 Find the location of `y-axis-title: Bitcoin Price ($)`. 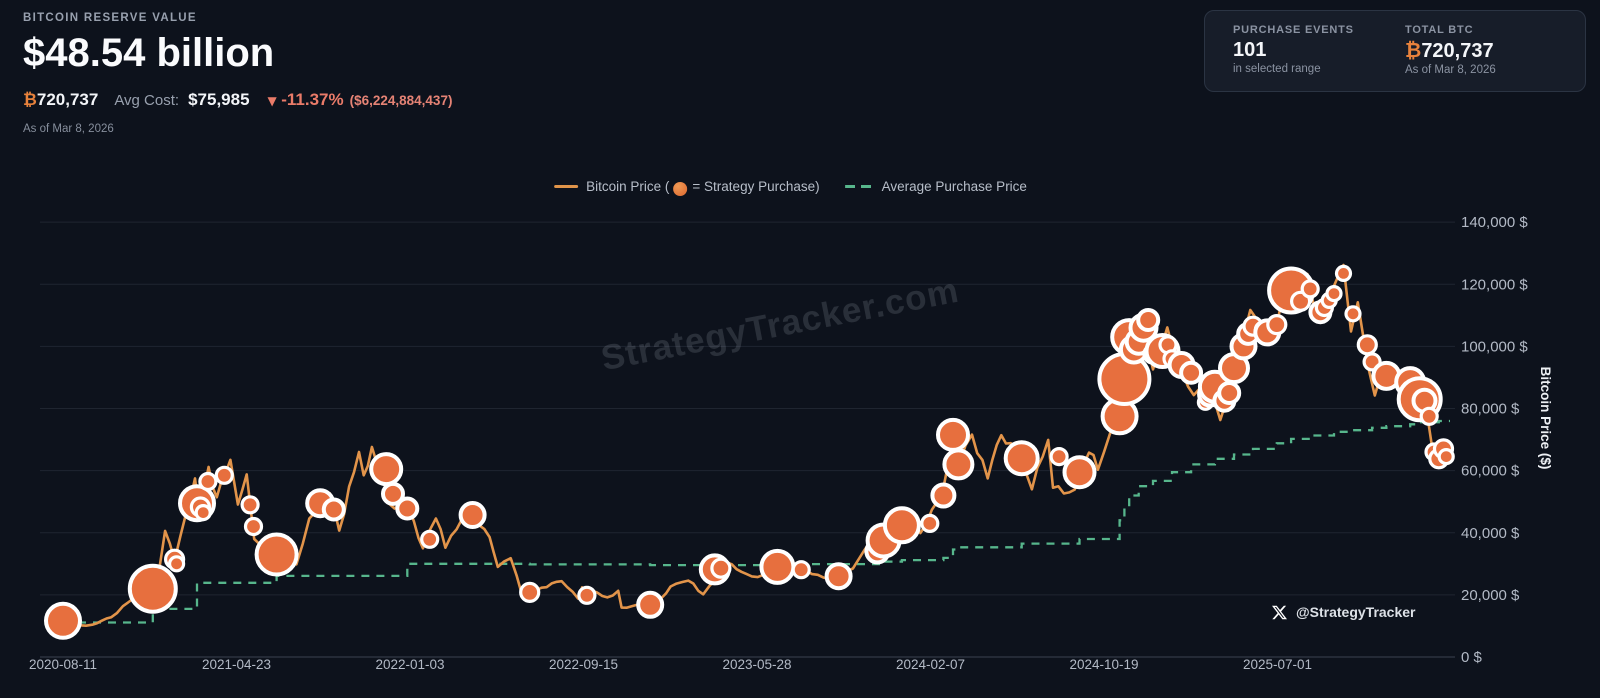

y-axis-title: Bitcoin Price ($) is located at coordinates (1545, 418).